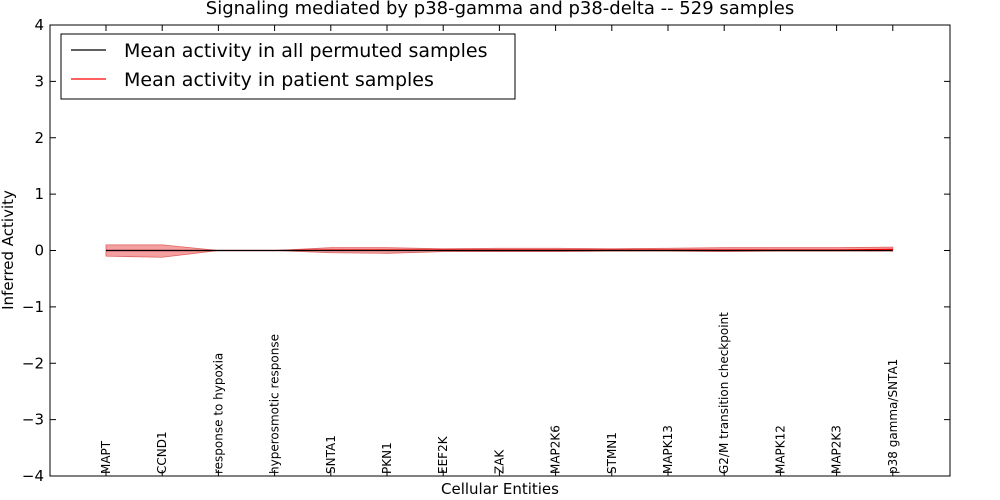 The image size is (1000, 500). Describe the element at coordinates (33, 420) in the screenshot. I see `y-tick-label: −3` at that location.